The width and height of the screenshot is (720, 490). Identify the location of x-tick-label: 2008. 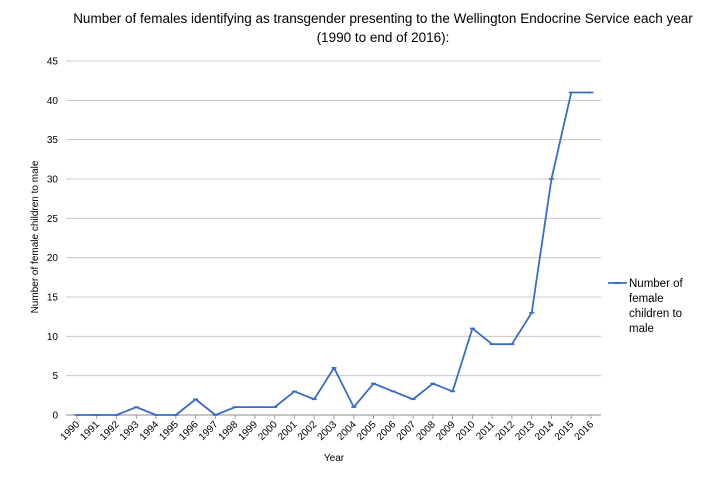
(426, 431).